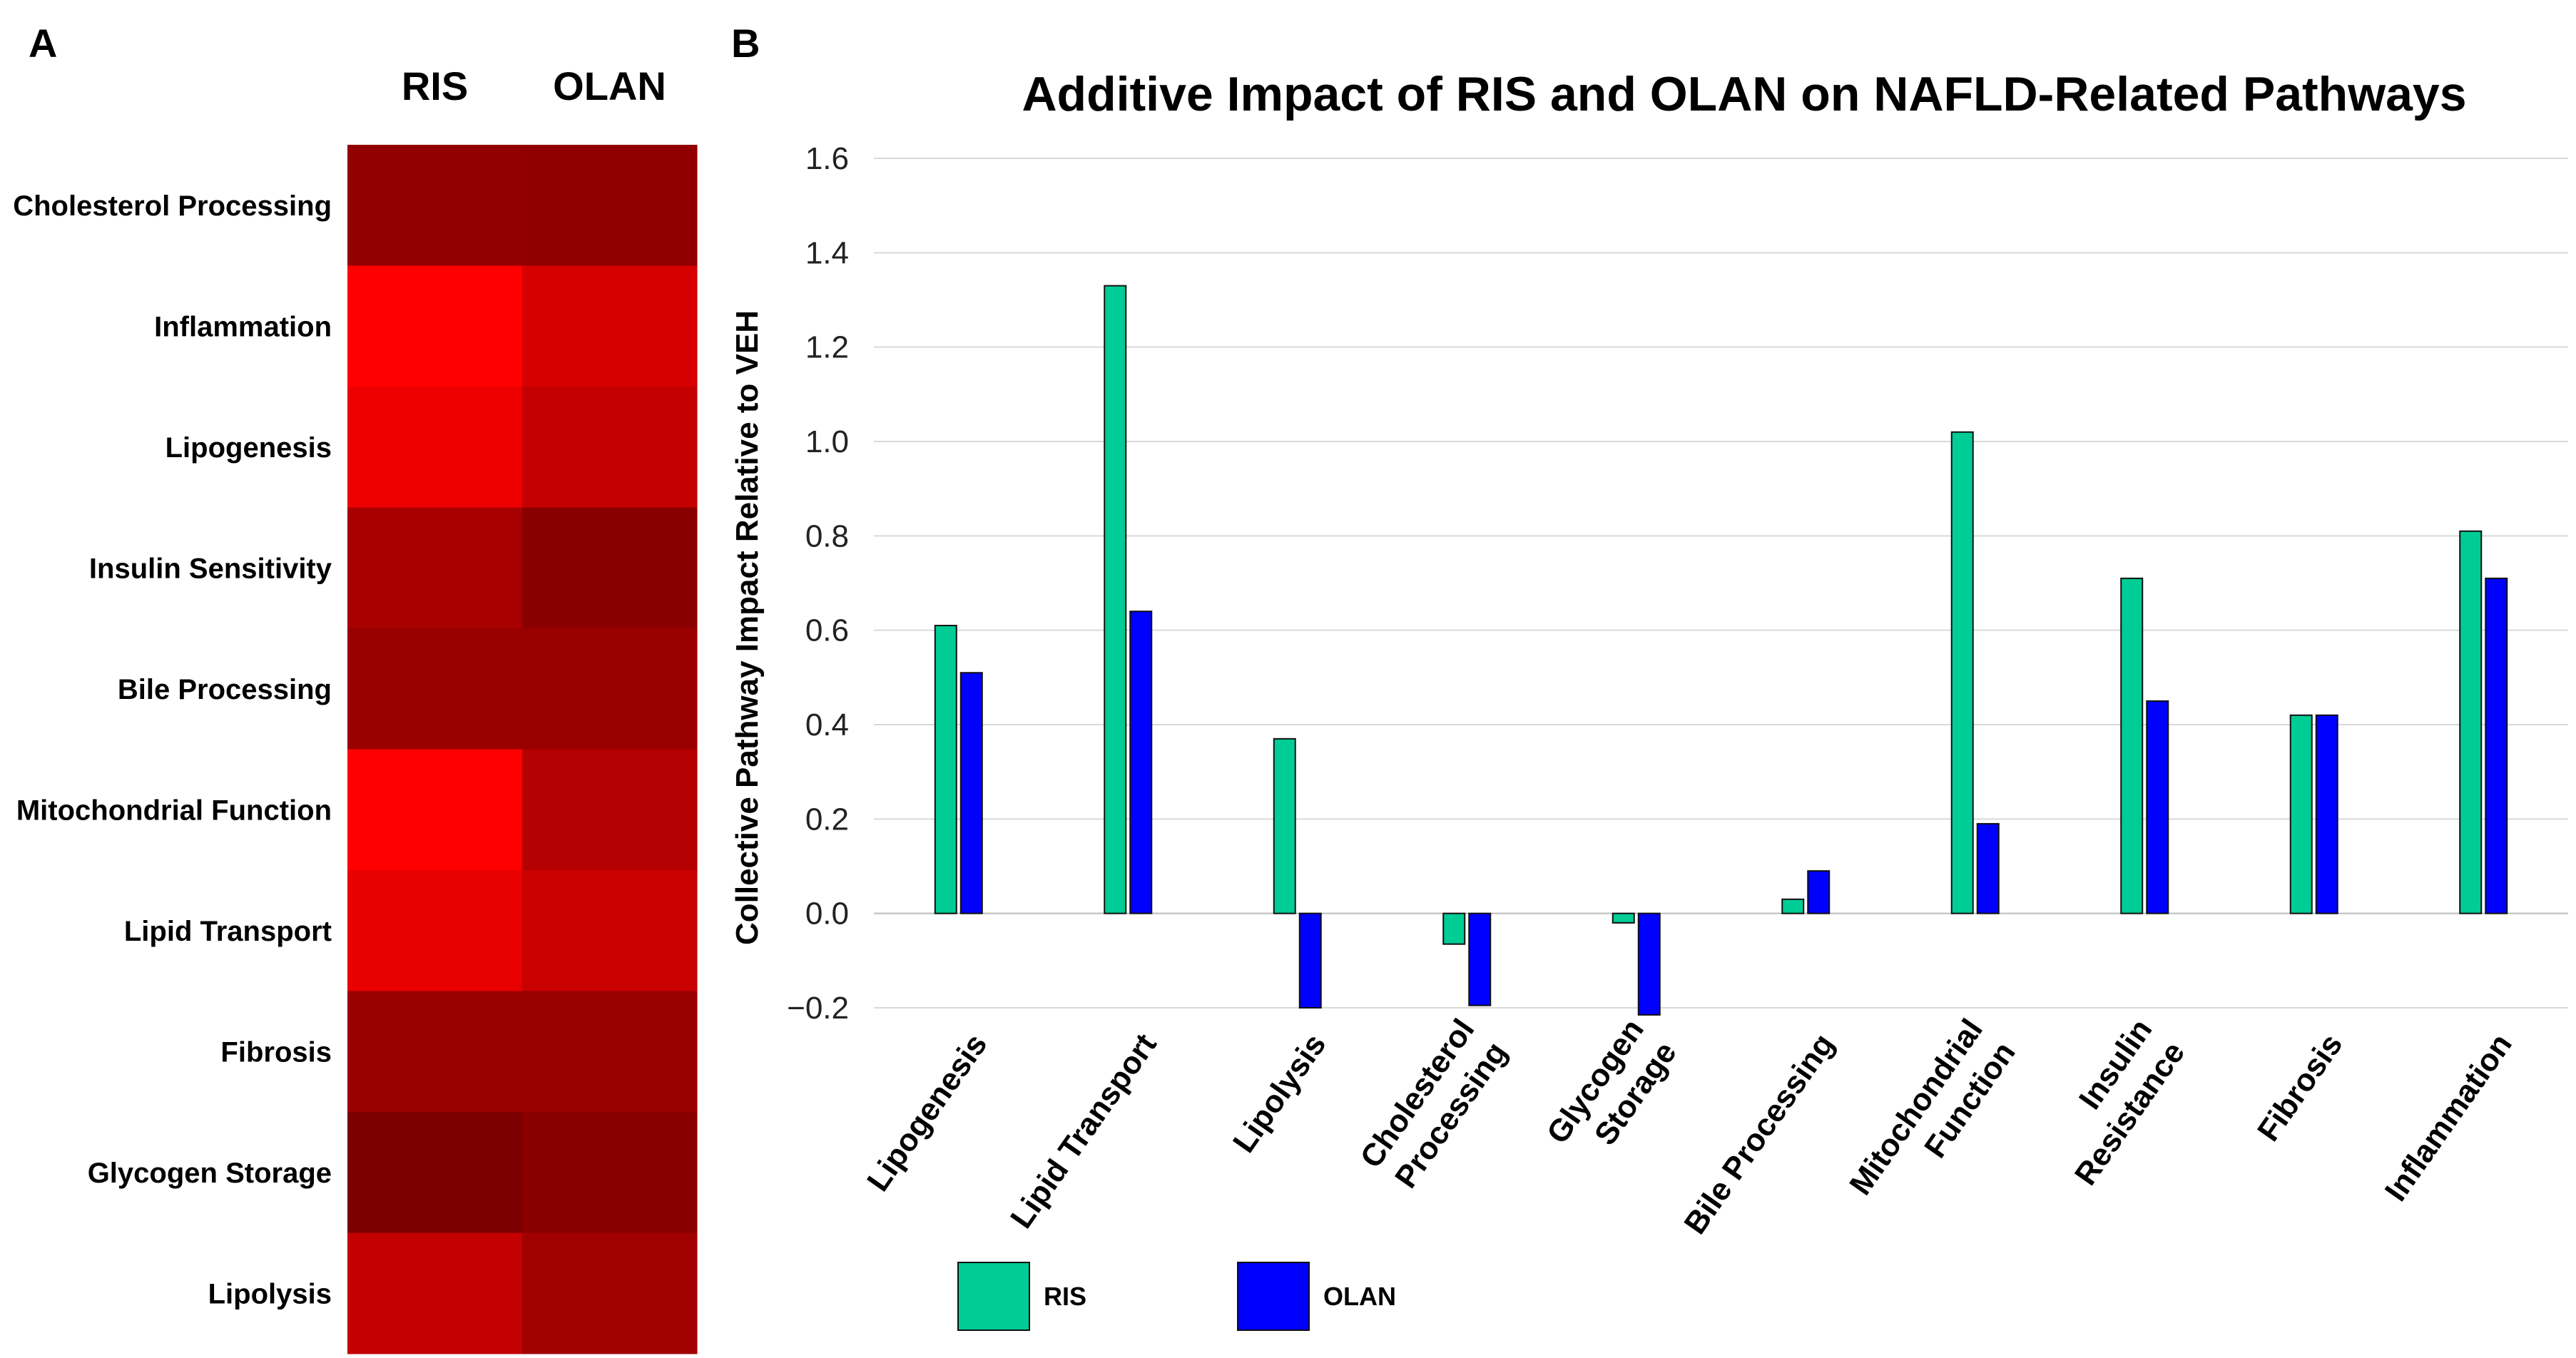  I want to click on heatmap-row-label: Lipogenesis, so click(249, 448).